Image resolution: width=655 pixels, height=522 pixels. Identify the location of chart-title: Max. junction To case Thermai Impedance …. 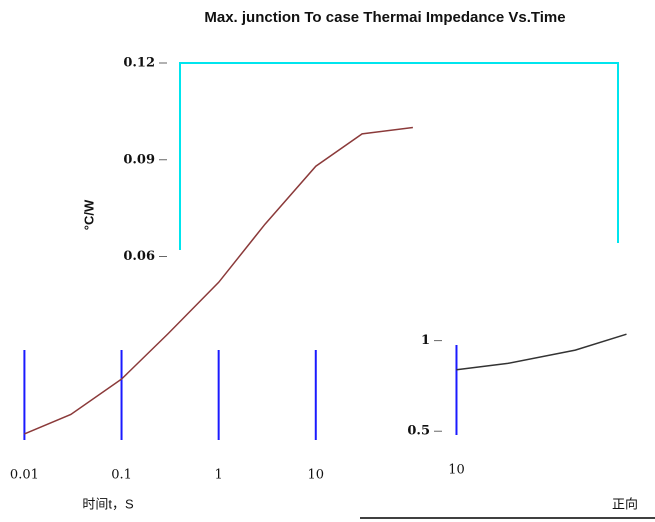
(384, 17).